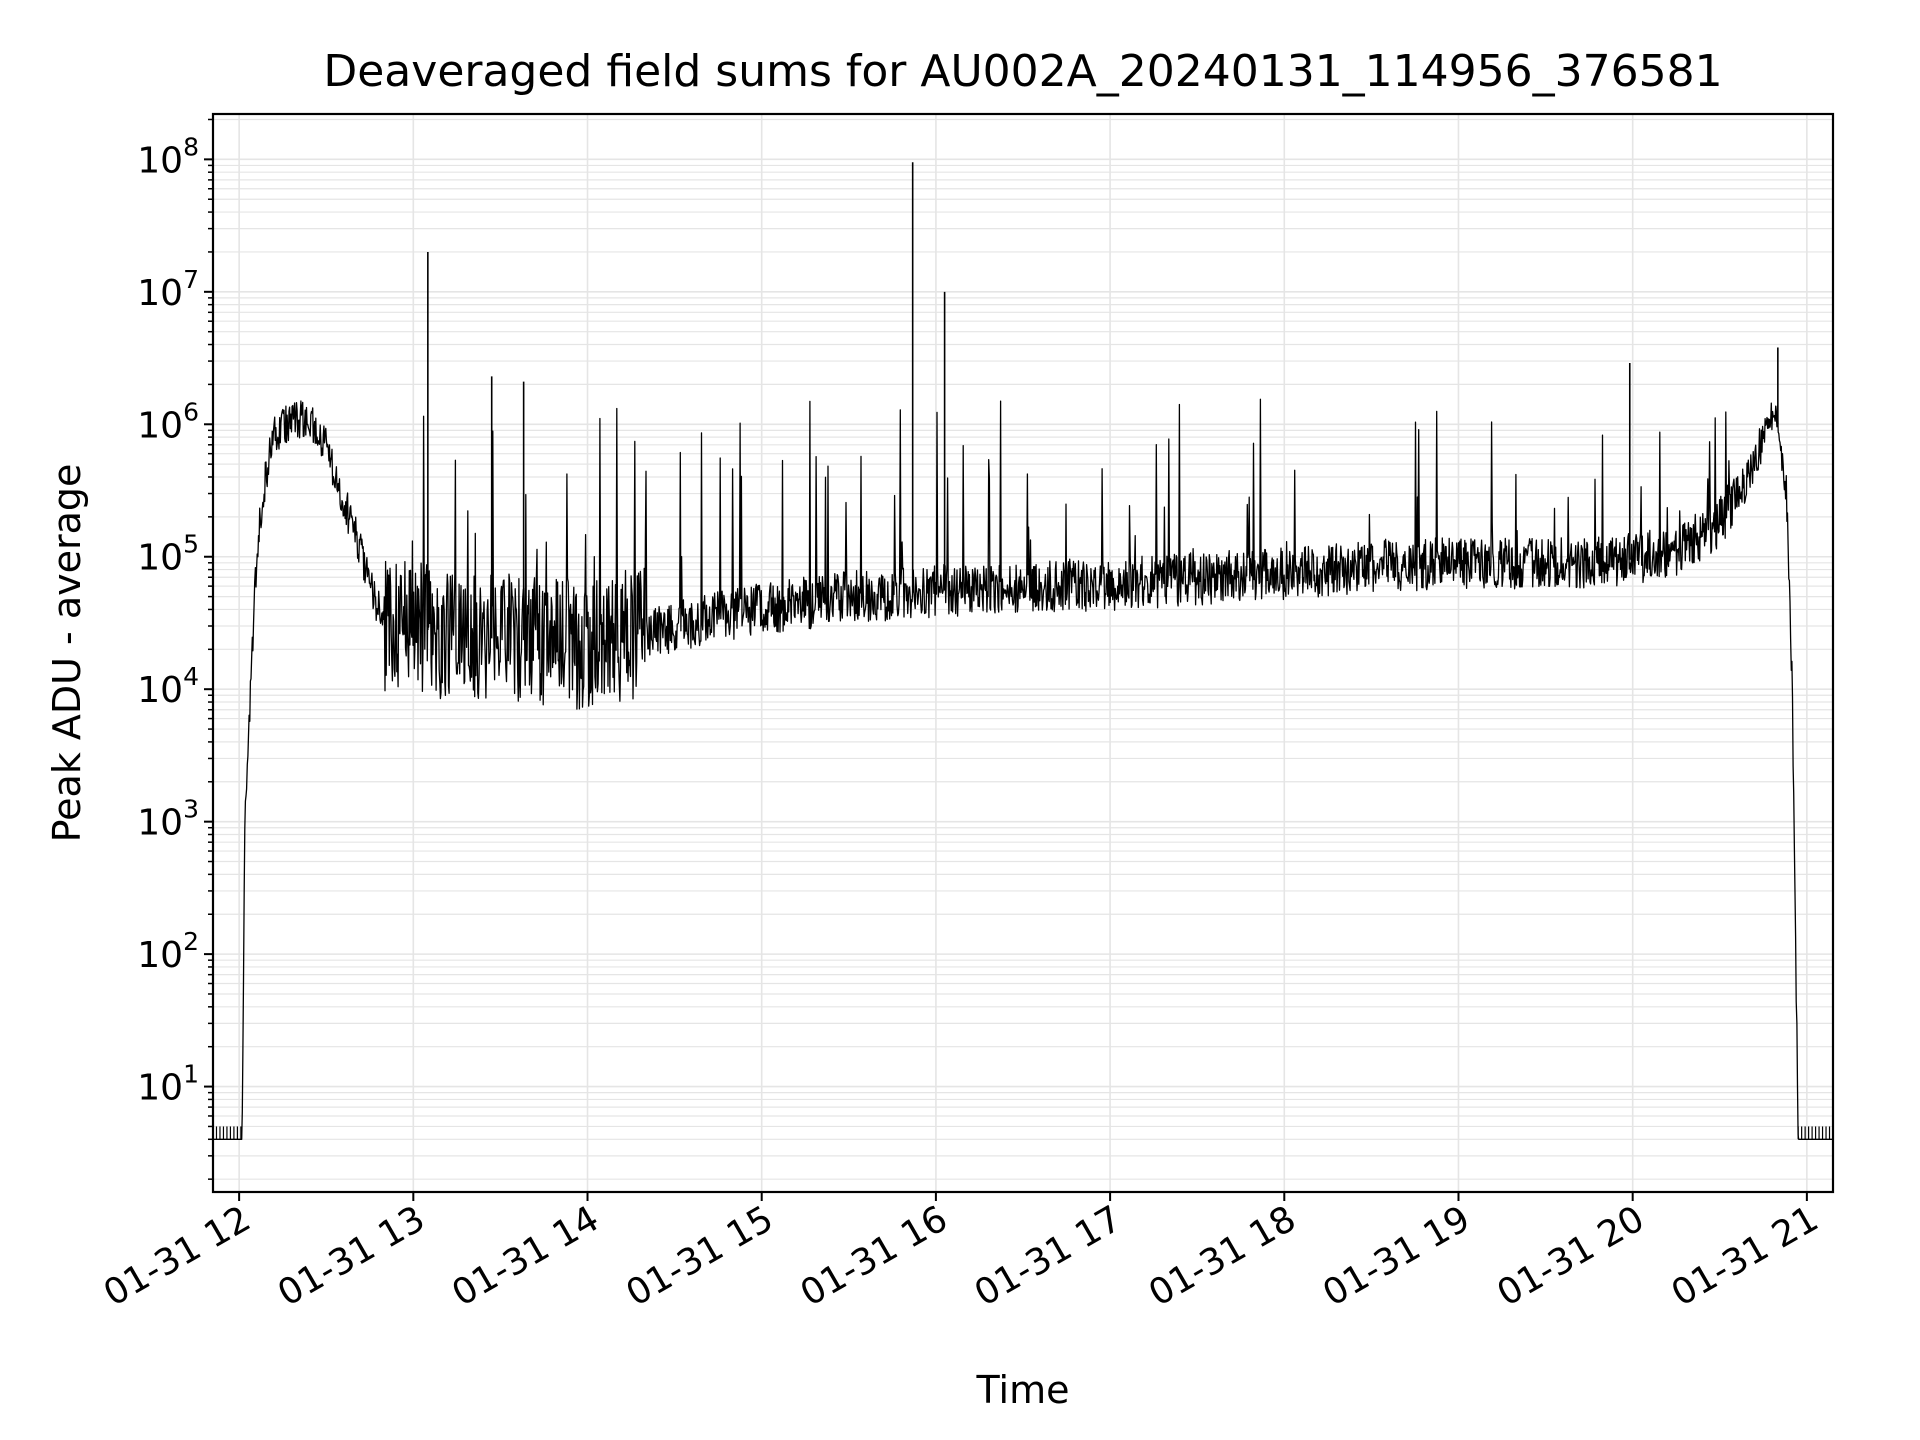 Image resolution: width=1920 pixels, height=1440 pixels. Describe the element at coordinates (191, 544) in the screenshot. I see `y-tick-exponent: 5` at that location.